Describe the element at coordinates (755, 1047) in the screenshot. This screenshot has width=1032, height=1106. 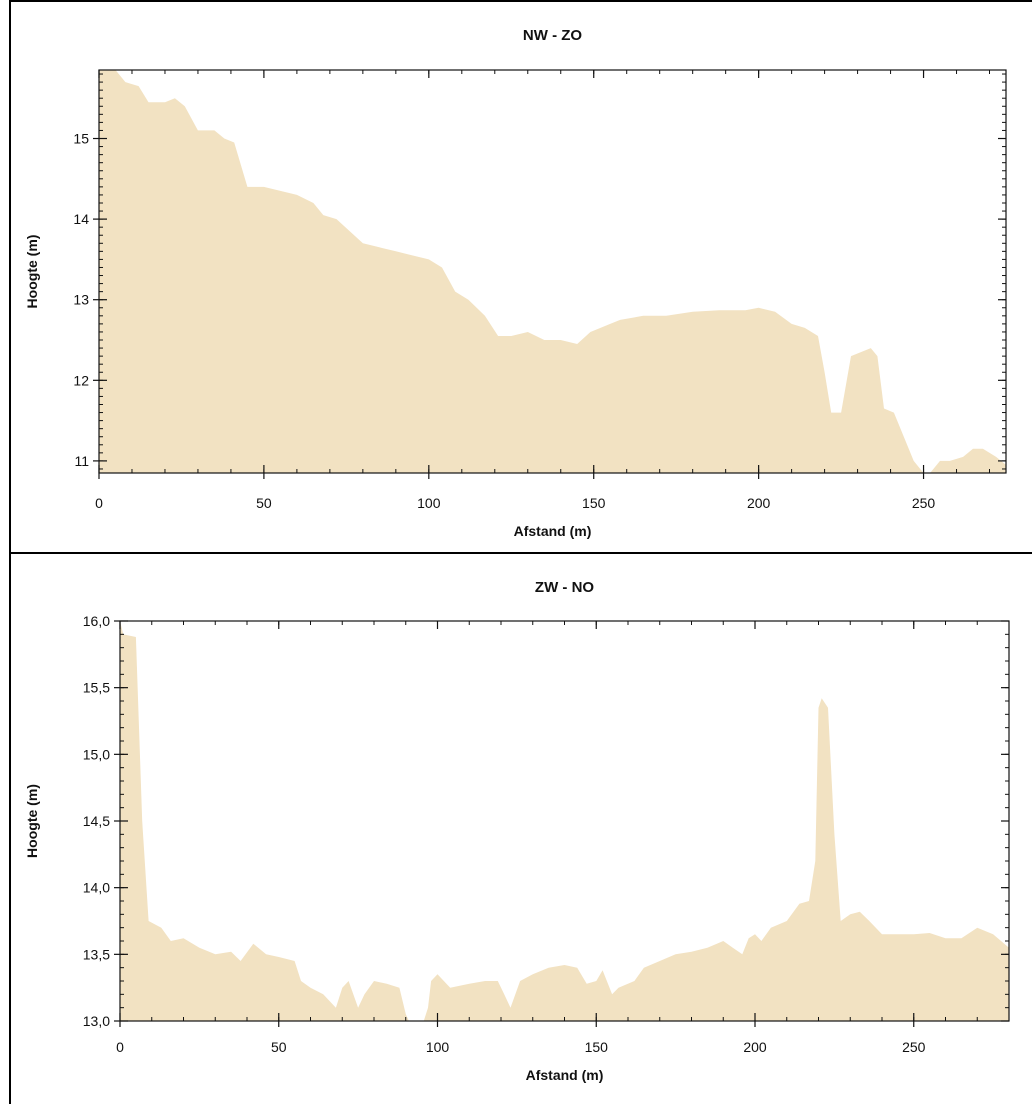
I see `zw-no-x-tick-label: 200` at that location.